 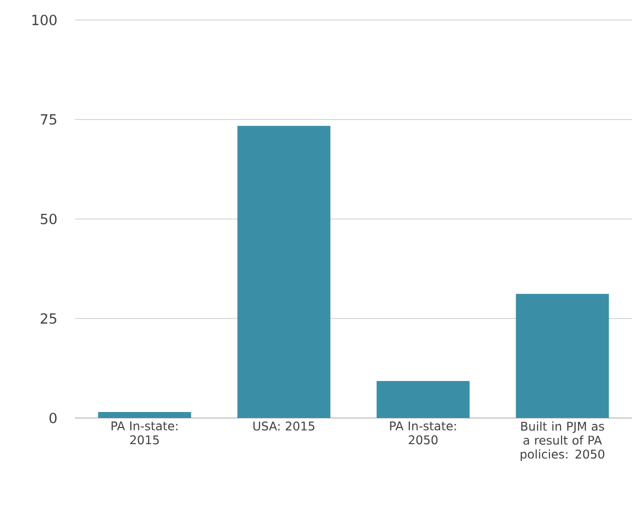 What do you see at coordinates (562, 441) in the screenshot?
I see `x-tick-label: Built in PJM as a result of PA policies: 2050` at bounding box center [562, 441].